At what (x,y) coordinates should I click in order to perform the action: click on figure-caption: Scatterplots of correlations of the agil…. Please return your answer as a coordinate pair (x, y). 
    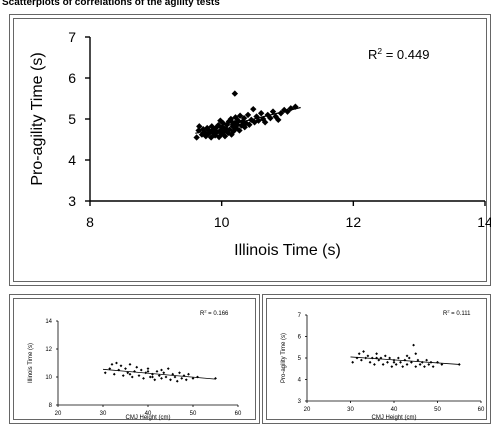
    Looking at the image, I should click on (111, 4).